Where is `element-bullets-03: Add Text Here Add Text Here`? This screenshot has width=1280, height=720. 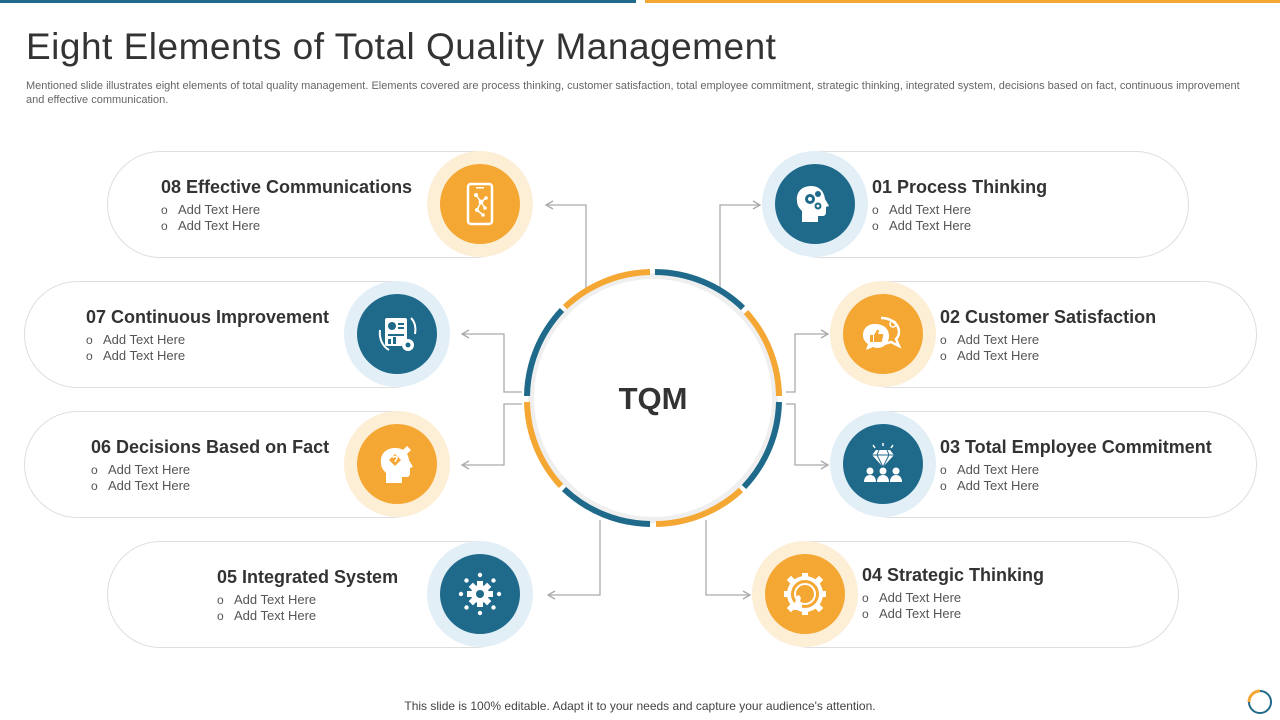 element-bullets-03: Add Text Here Add Text Here is located at coordinates (989, 478).